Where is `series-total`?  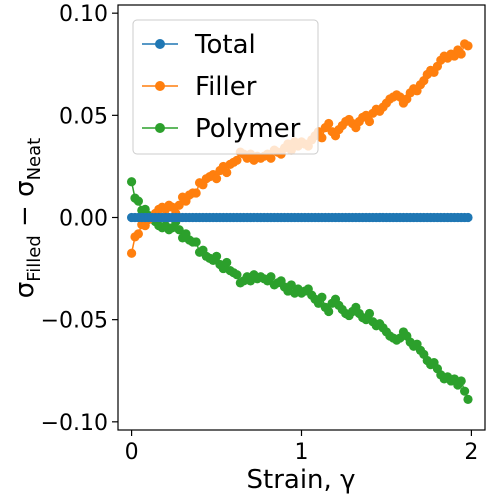 series-total is located at coordinates (299, 217).